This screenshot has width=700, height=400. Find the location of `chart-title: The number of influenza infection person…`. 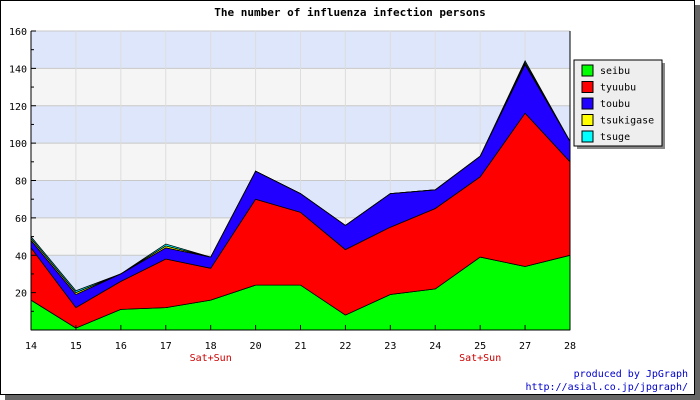

chart-title: The number of influenza infection person… is located at coordinates (350, 12).